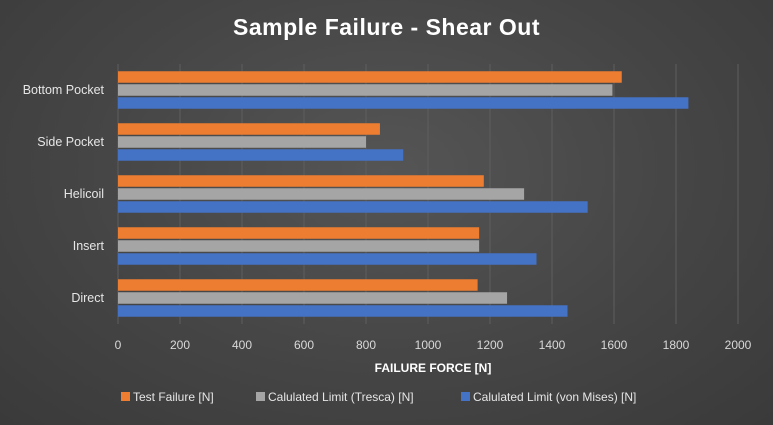  Describe the element at coordinates (490, 345) in the screenshot. I see `x-tick-label: 1200` at that location.